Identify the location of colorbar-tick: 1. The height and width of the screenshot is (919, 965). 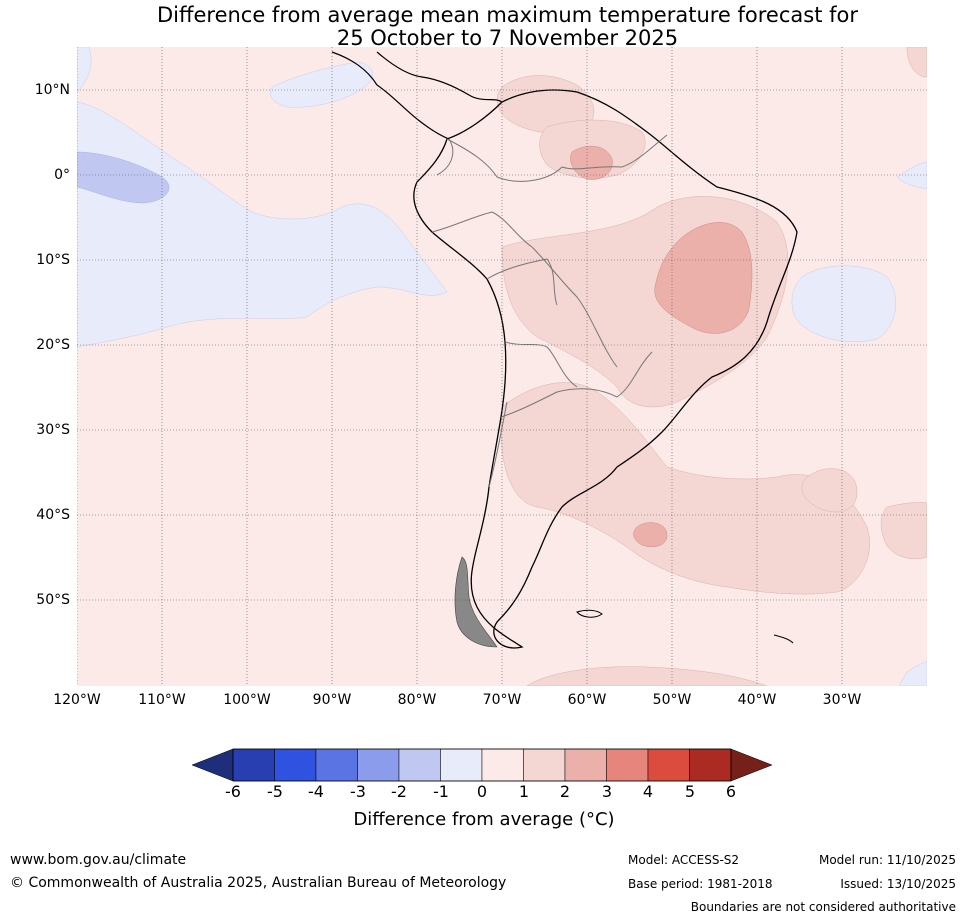
(524, 791).